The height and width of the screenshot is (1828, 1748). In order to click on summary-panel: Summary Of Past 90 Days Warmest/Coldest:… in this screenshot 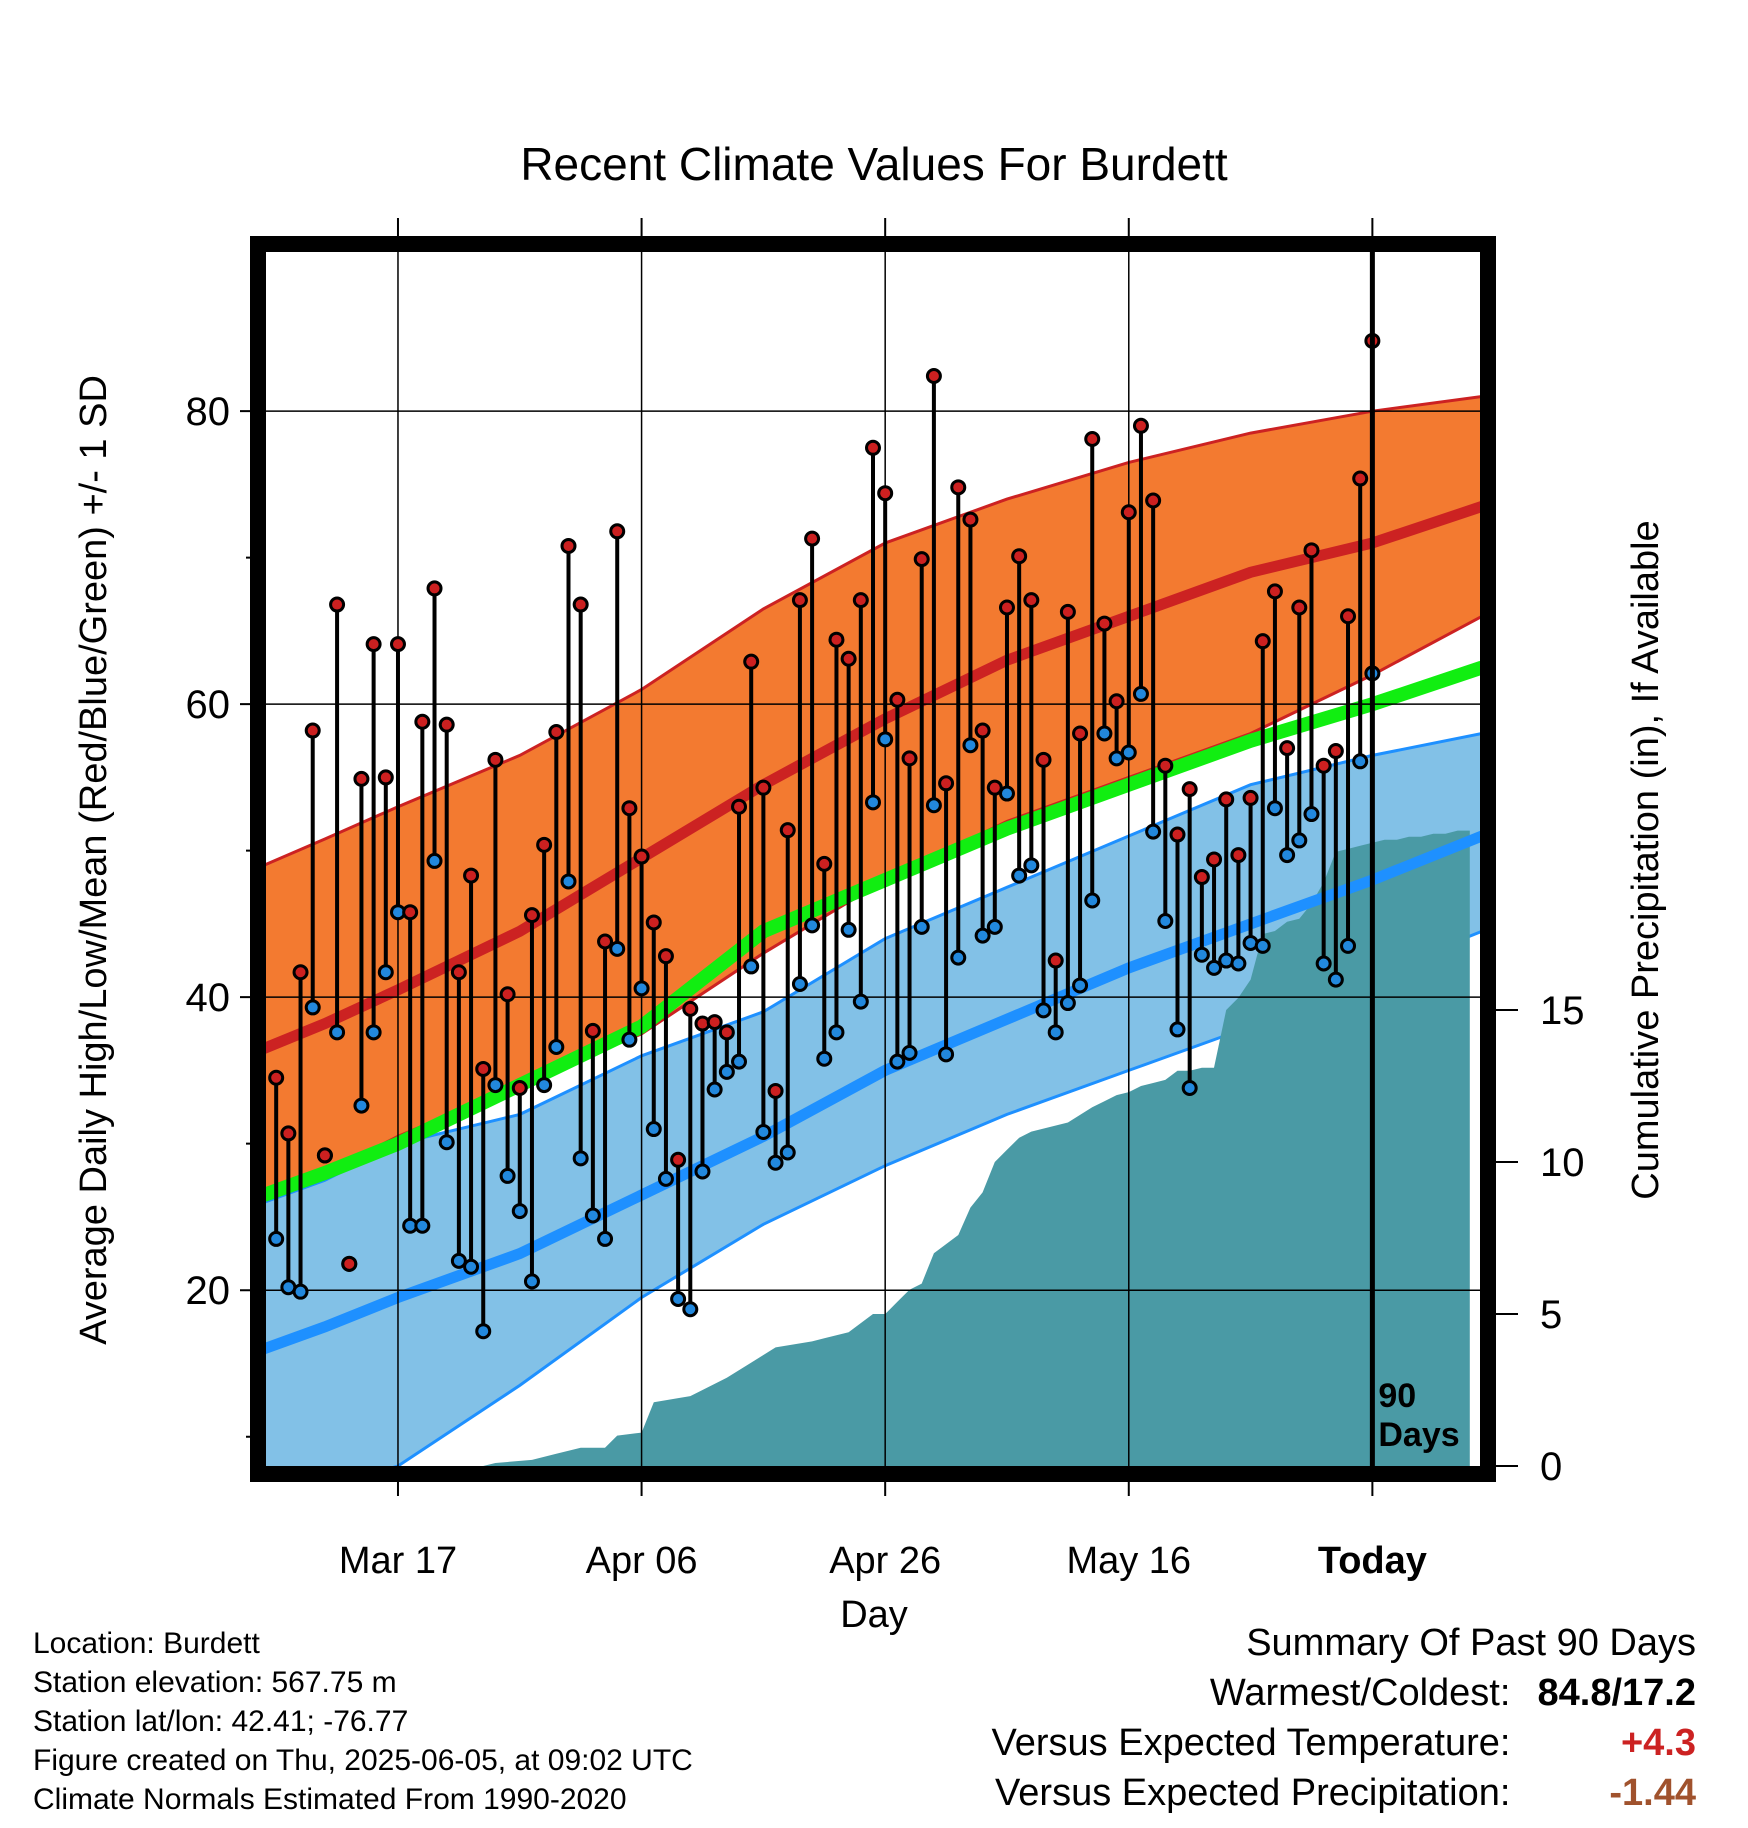, I will do `click(1344, 1718)`.